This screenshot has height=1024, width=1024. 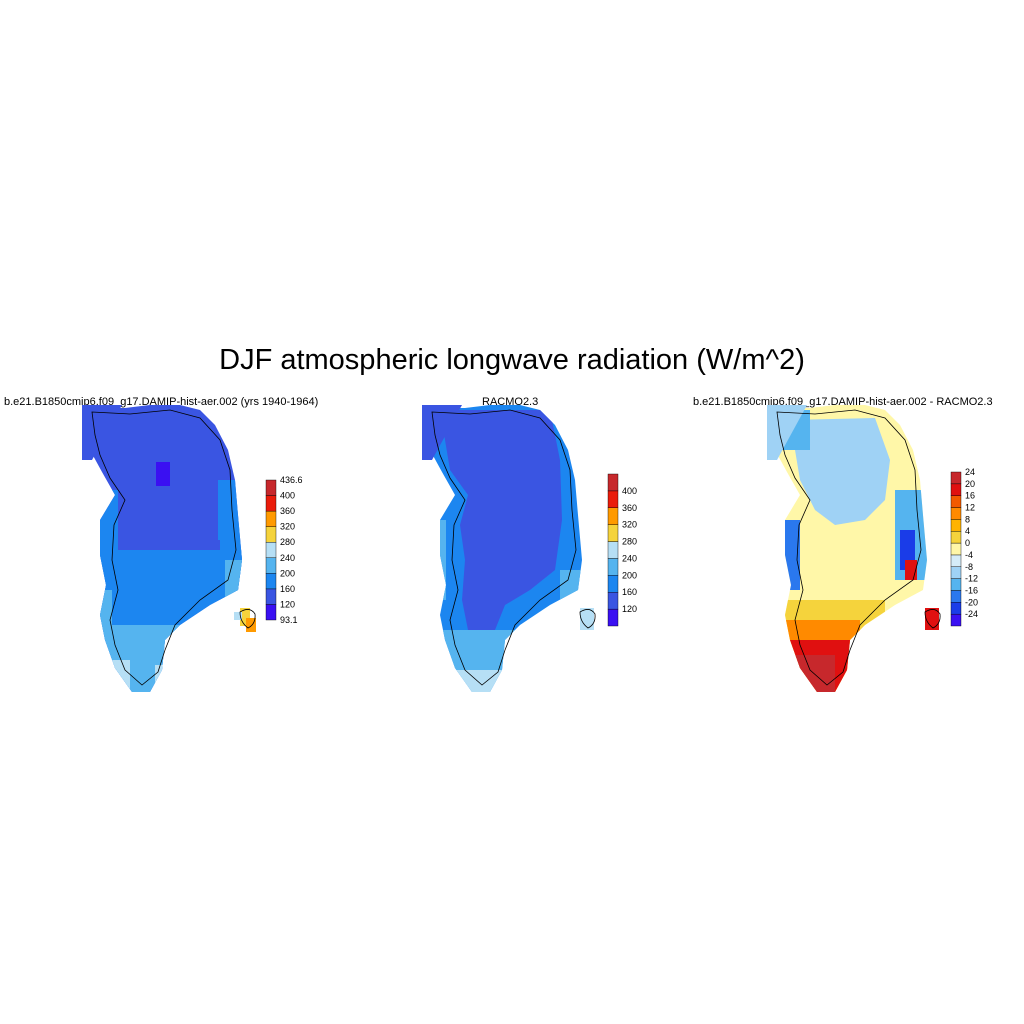 I want to click on colorbar-label: -12, so click(x=971, y=579).